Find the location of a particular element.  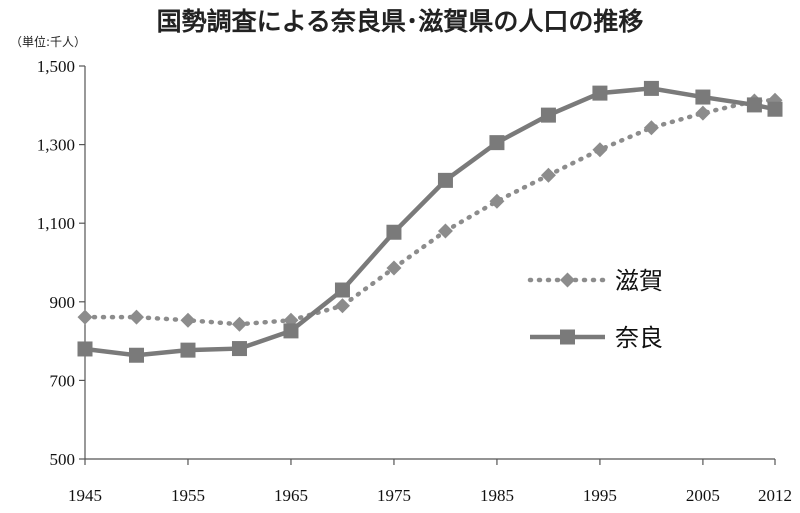

y-tick-label: 1,300 is located at coordinates (56, 145).